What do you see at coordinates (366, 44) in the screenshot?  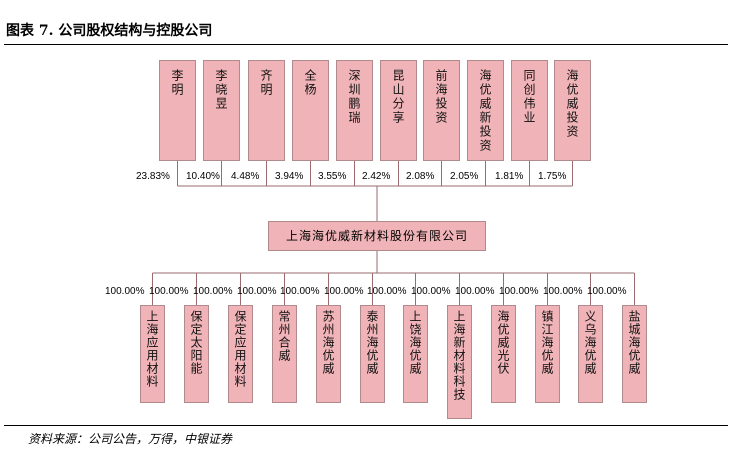 I see `top-rule` at bounding box center [366, 44].